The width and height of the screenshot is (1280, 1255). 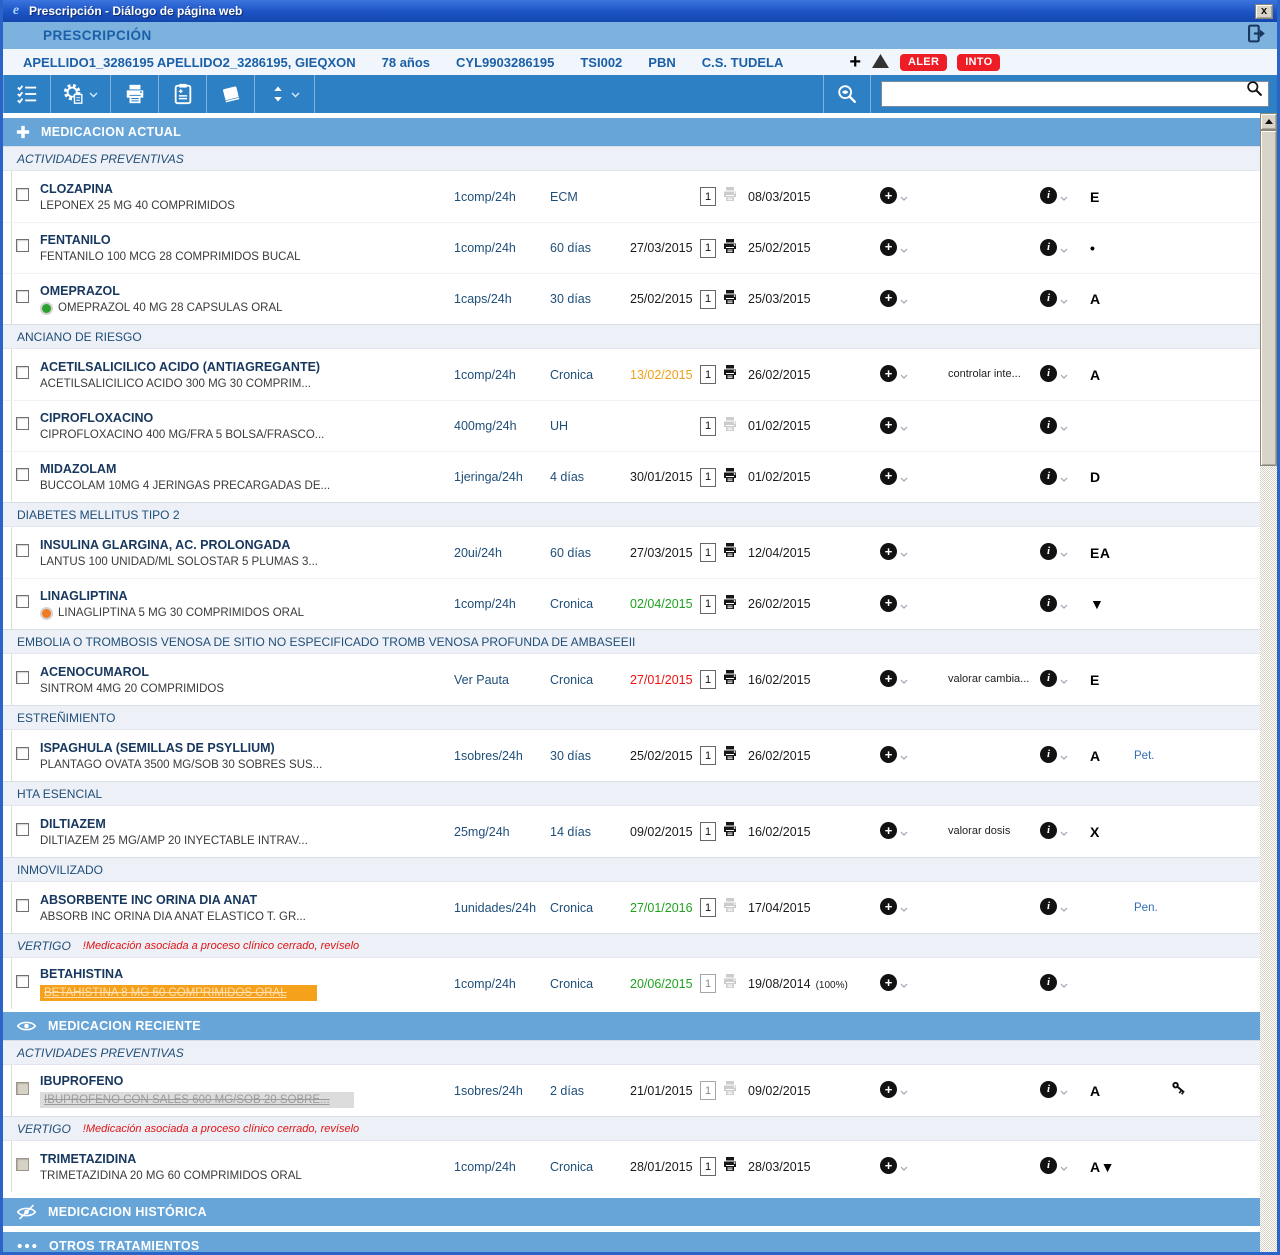 What do you see at coordinates (95, 671) in the screenshot?
I see `medication-name: ACENOCUMAROL` at bounding box center [95, 671].